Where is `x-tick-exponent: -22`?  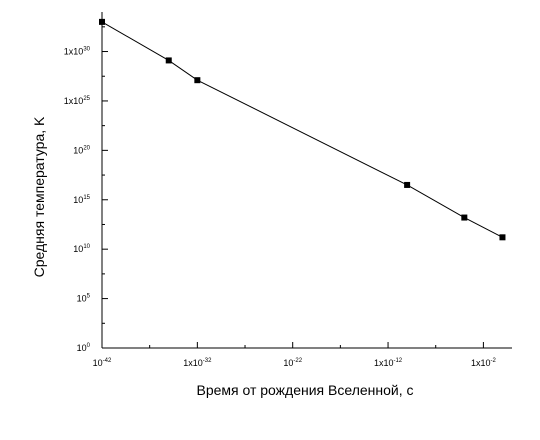 x-tick-exponent: -22 is located at coordinates (297, 361).